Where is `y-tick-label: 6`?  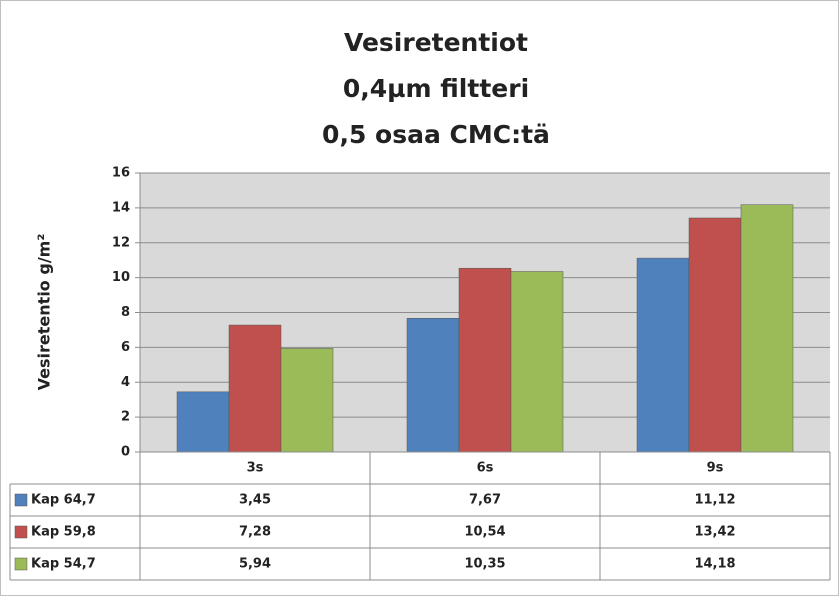
y-tick-label: 6 is located at coordinates (125, 347).